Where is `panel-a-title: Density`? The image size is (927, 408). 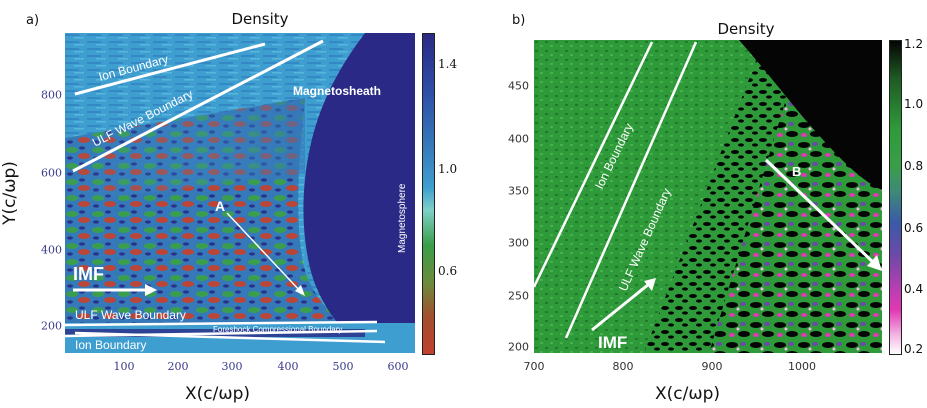 panel-a-title: Density is located at coordinates (260, 19).